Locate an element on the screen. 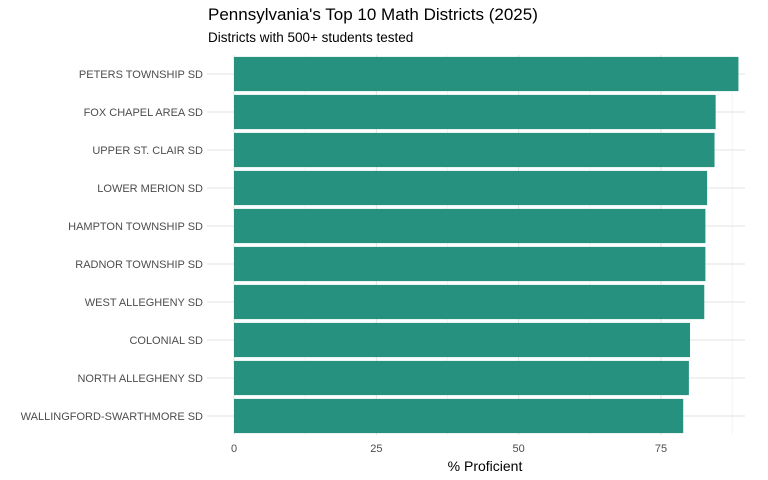 The image size is (768, 480). x-tick-label: 25 is located at coordinates (376, 449).